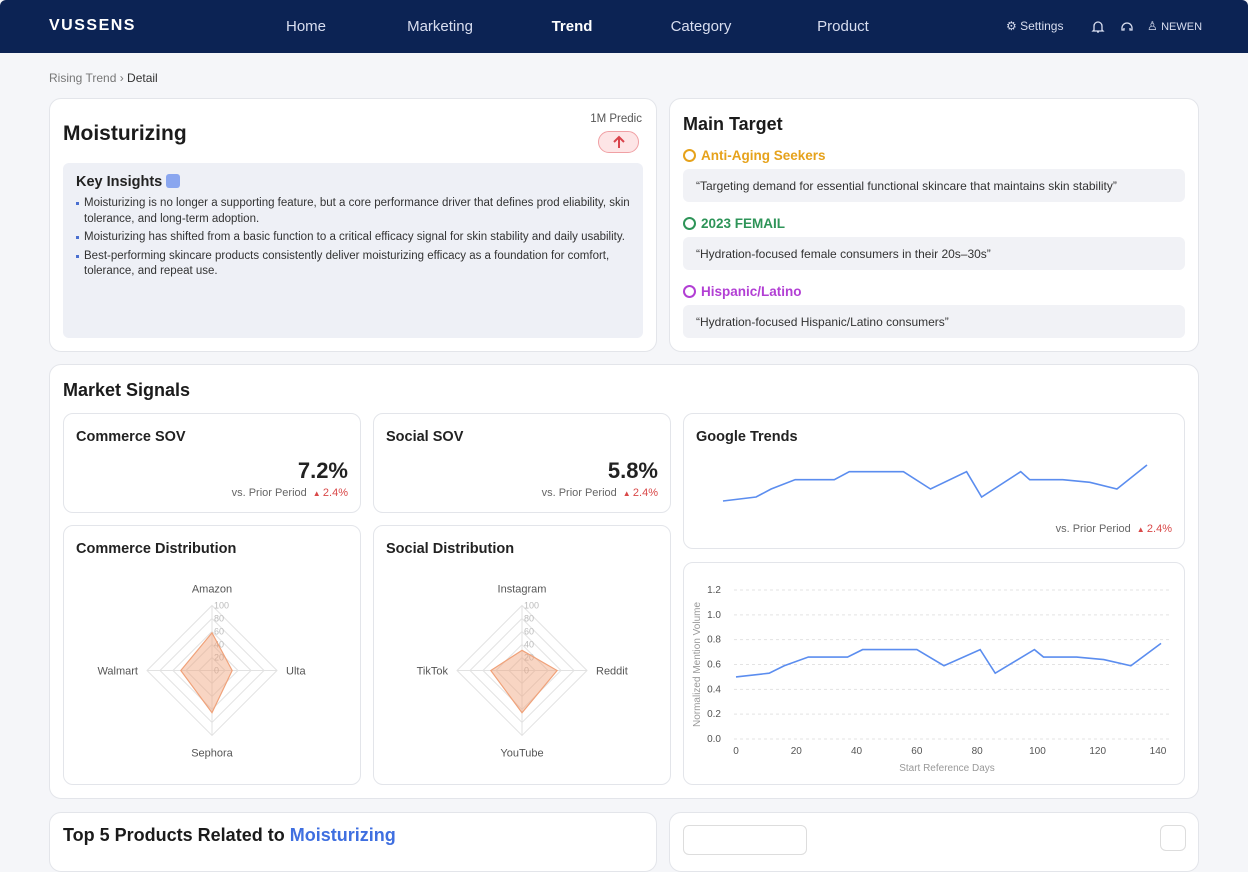 Image resolution: width=1248 pixels, height=872 pixels. What do you see at coordinates (173, 181) in the screenshot?
I see `ai-icon` at bounding box center [173, 181].